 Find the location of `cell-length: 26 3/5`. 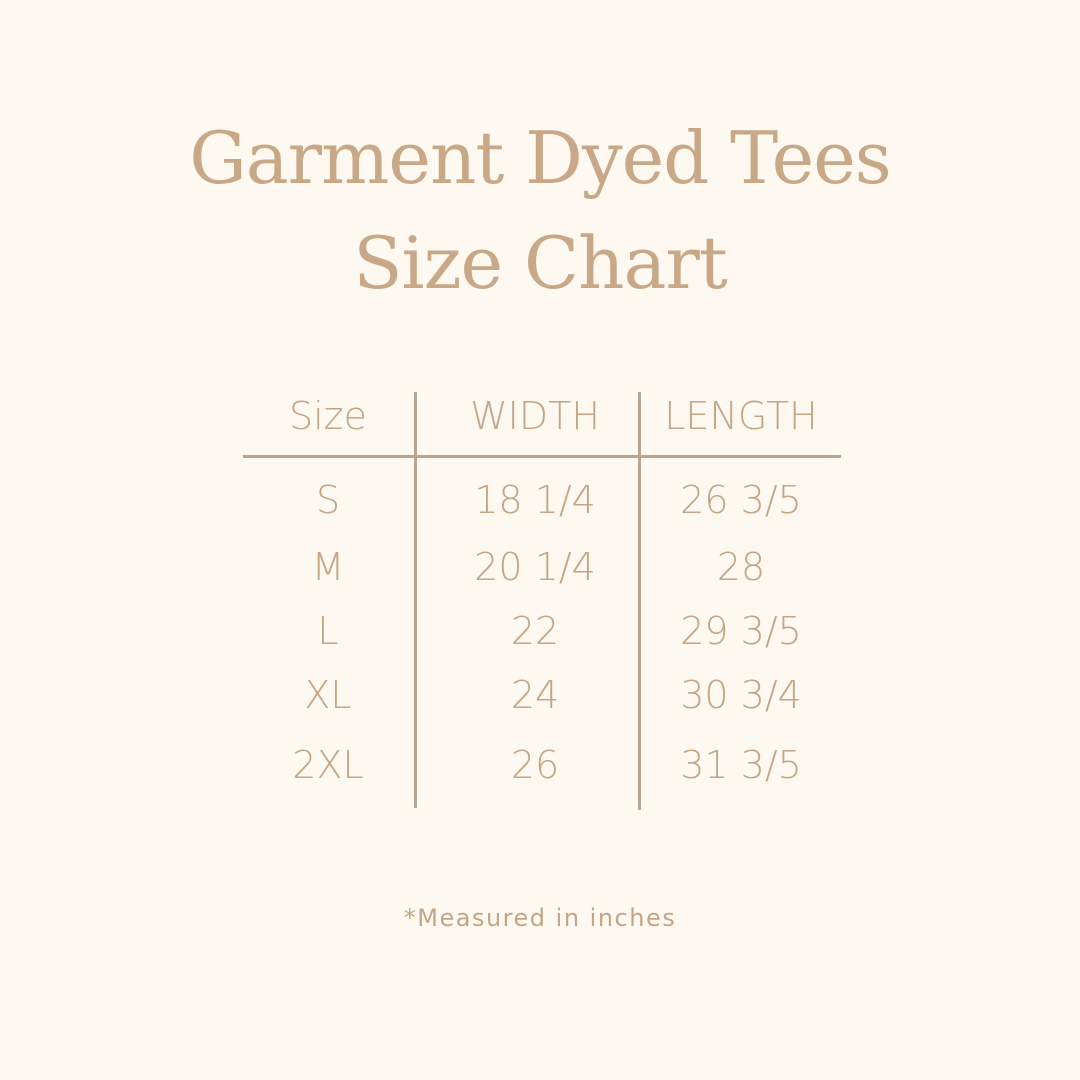

cell-length: 26 3/5 is located at coordinates (741, 500).